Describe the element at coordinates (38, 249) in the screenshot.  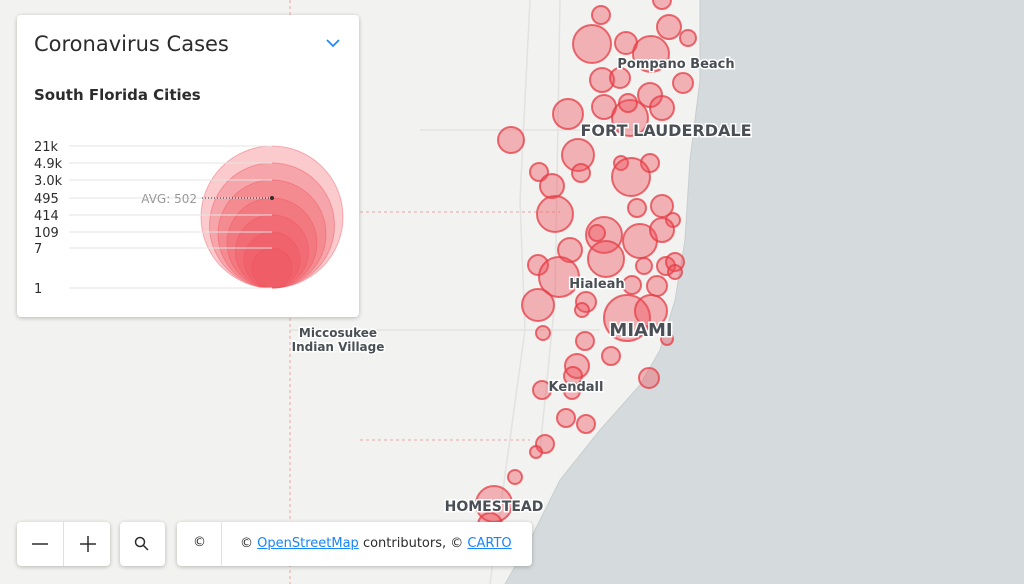
I see `legend-label: 7` at that location.